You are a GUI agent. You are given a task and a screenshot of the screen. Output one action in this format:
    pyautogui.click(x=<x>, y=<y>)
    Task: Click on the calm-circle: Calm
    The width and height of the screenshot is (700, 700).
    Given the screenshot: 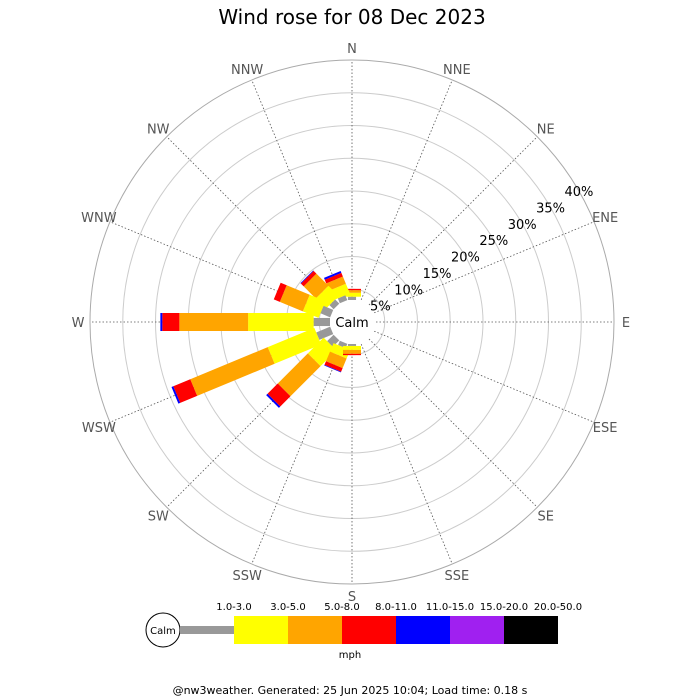 What is the action you would take?
    pyautogui.click(x=352, y=322)
    